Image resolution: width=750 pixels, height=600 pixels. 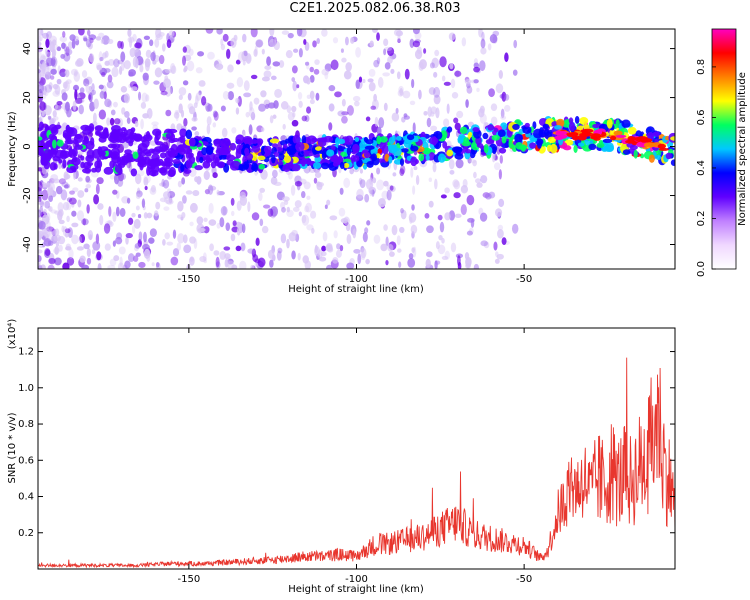 What do you see at coordinates (27, 48) in the screenshot?
I see `heatmap-y-tick-label: 40` at bounding box center [27, 48].